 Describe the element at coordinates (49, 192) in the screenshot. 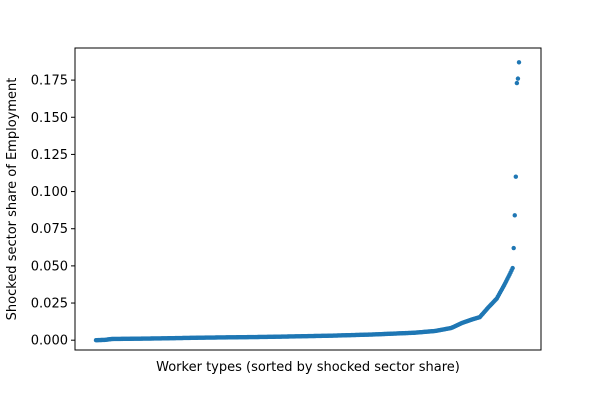

I see `y-tick-label: 0.100` at that location.